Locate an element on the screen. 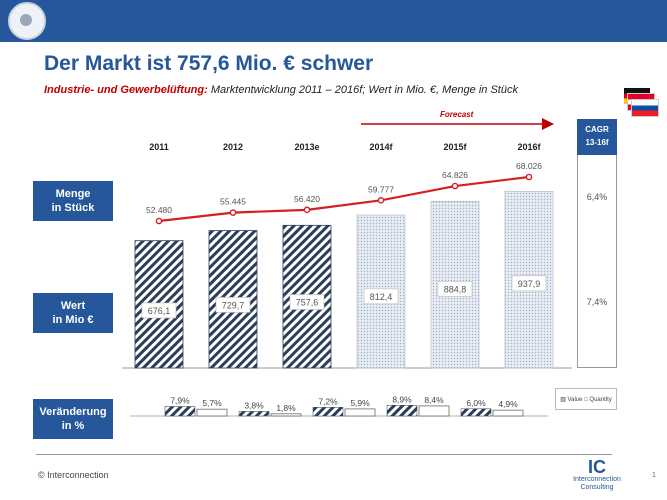 The width and height of the screenshot is (667, 500). value-label-box-2011 is located at coordinates (159, 310).